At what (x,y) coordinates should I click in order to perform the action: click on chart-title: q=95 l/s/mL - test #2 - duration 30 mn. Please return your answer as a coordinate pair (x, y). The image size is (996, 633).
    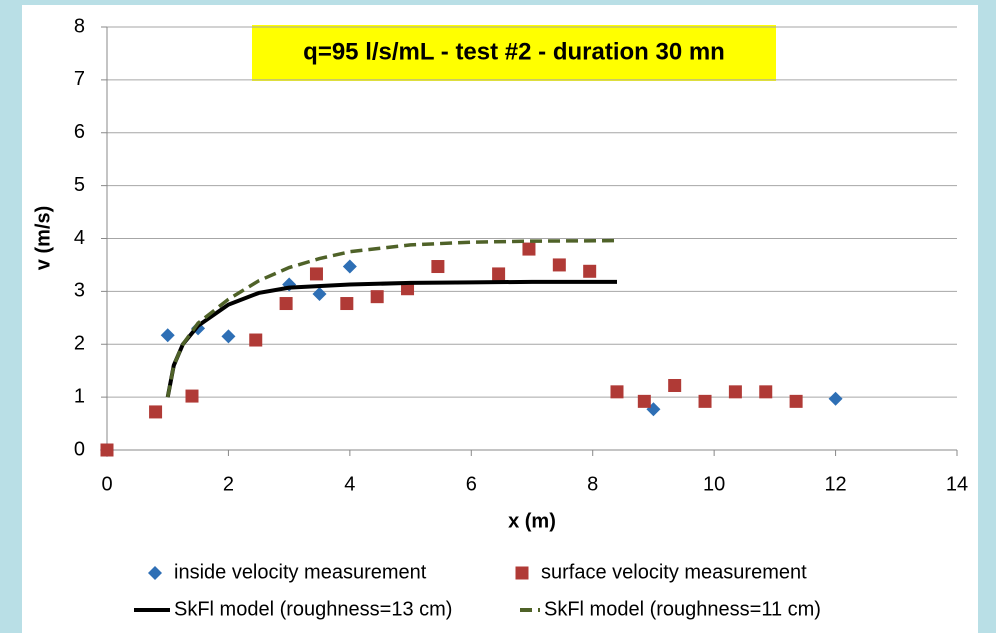
    Looking at the image, I should click on (514, 51).